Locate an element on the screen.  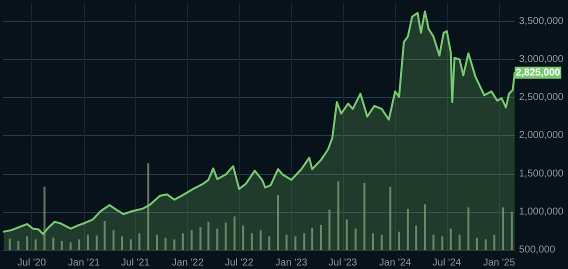
y-tick-label: 500,000 is located at coordinates (537, 250).